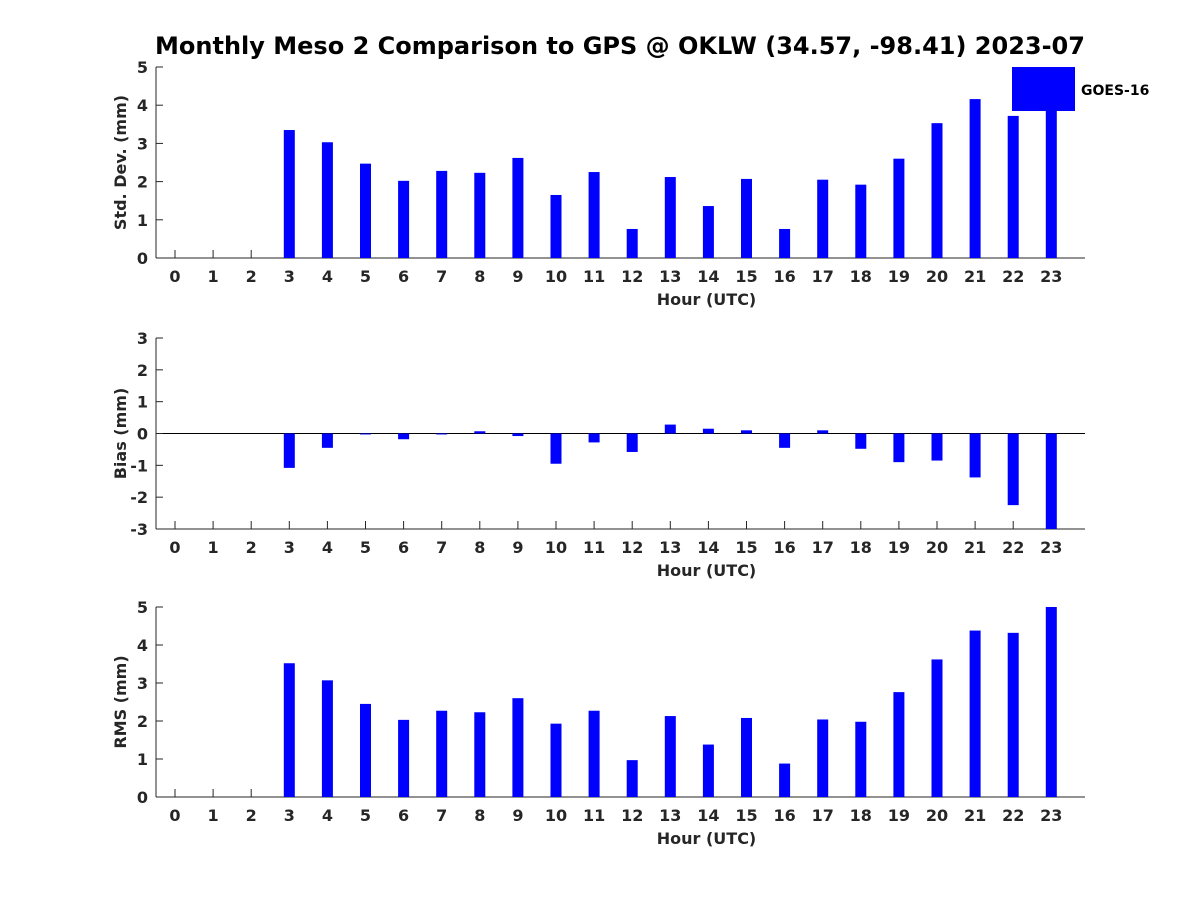 The width and height of the screenshot is (1200, 900). I want to click on rms-x-tick-label: 4, so click(327, 815).